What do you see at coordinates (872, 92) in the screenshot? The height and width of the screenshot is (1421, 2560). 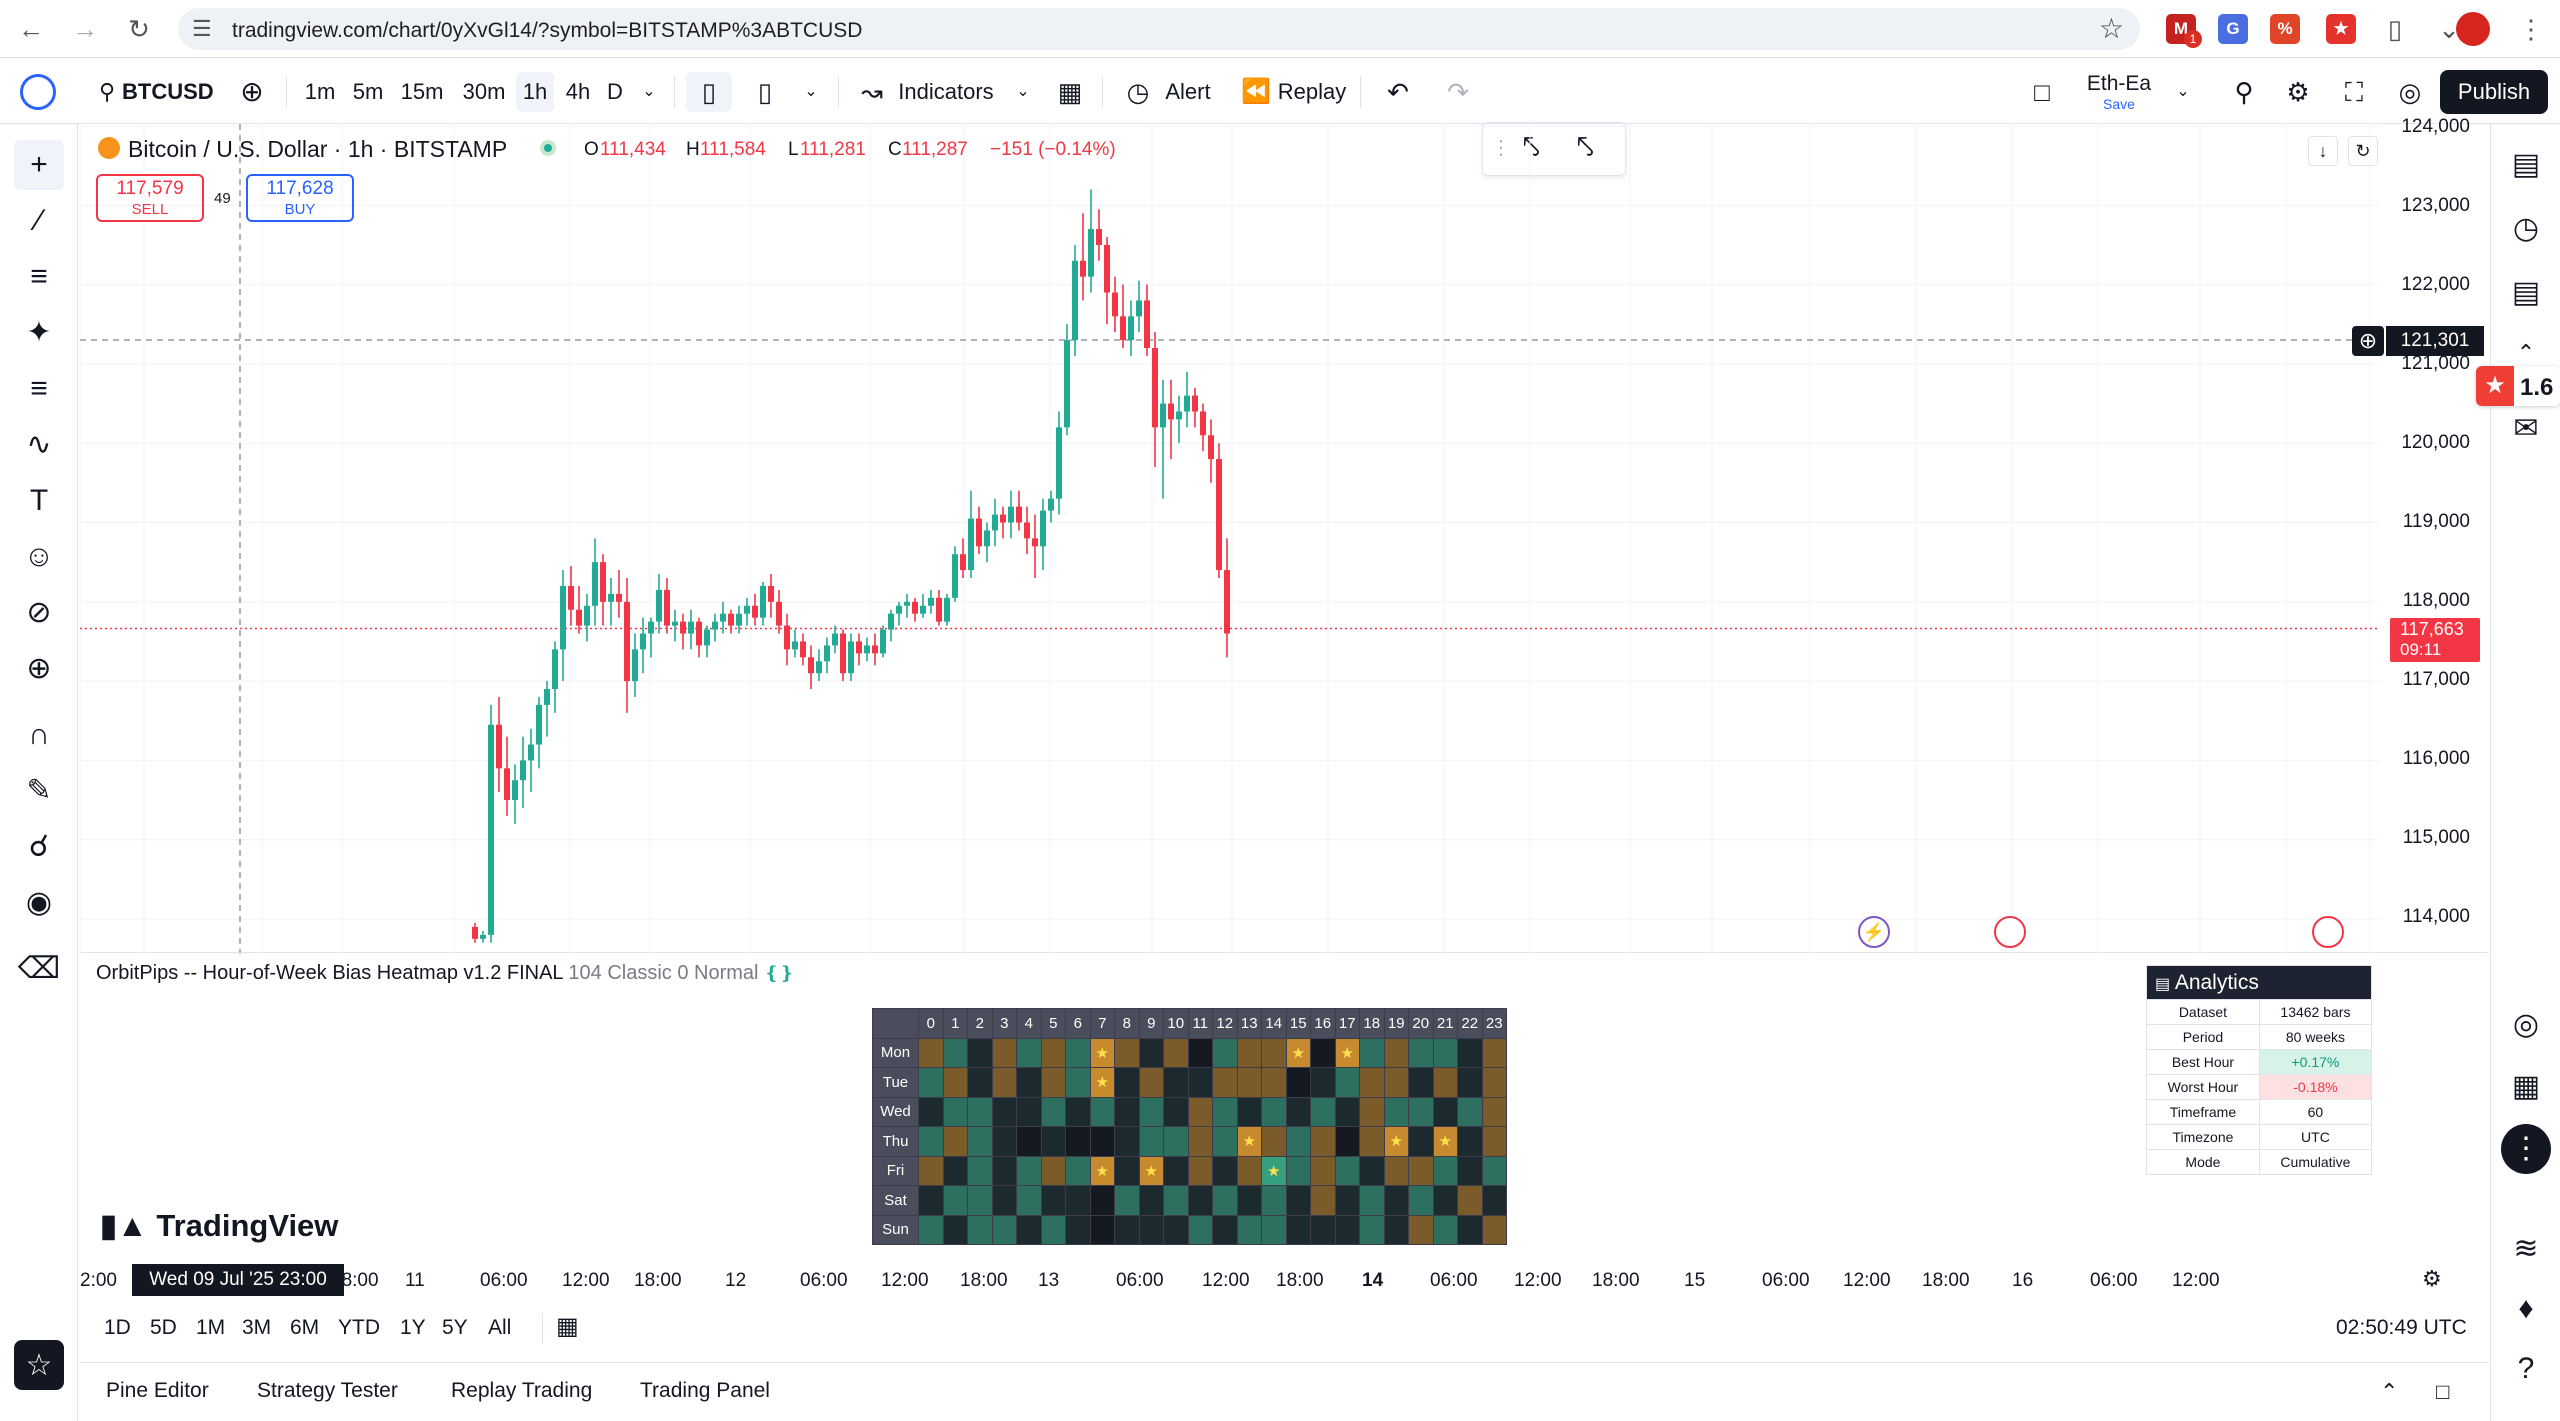 I see `indicators-icon: ↝` at bounding box center [872, 92].